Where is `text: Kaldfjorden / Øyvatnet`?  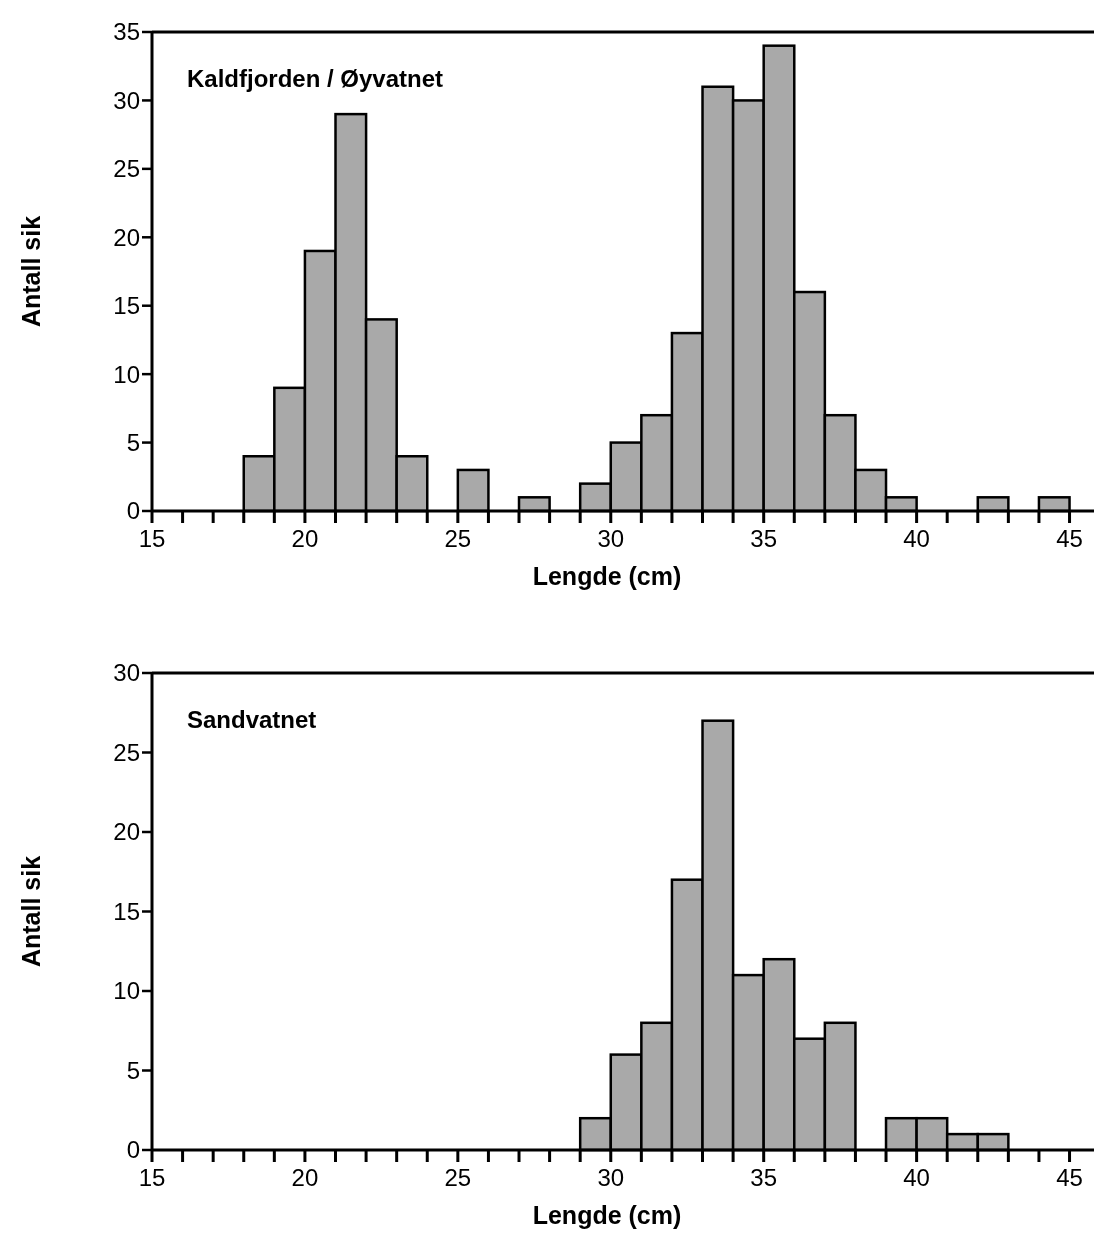 text: Kaldfjorden / Øyvatnet is located at coordinates (315, 78).